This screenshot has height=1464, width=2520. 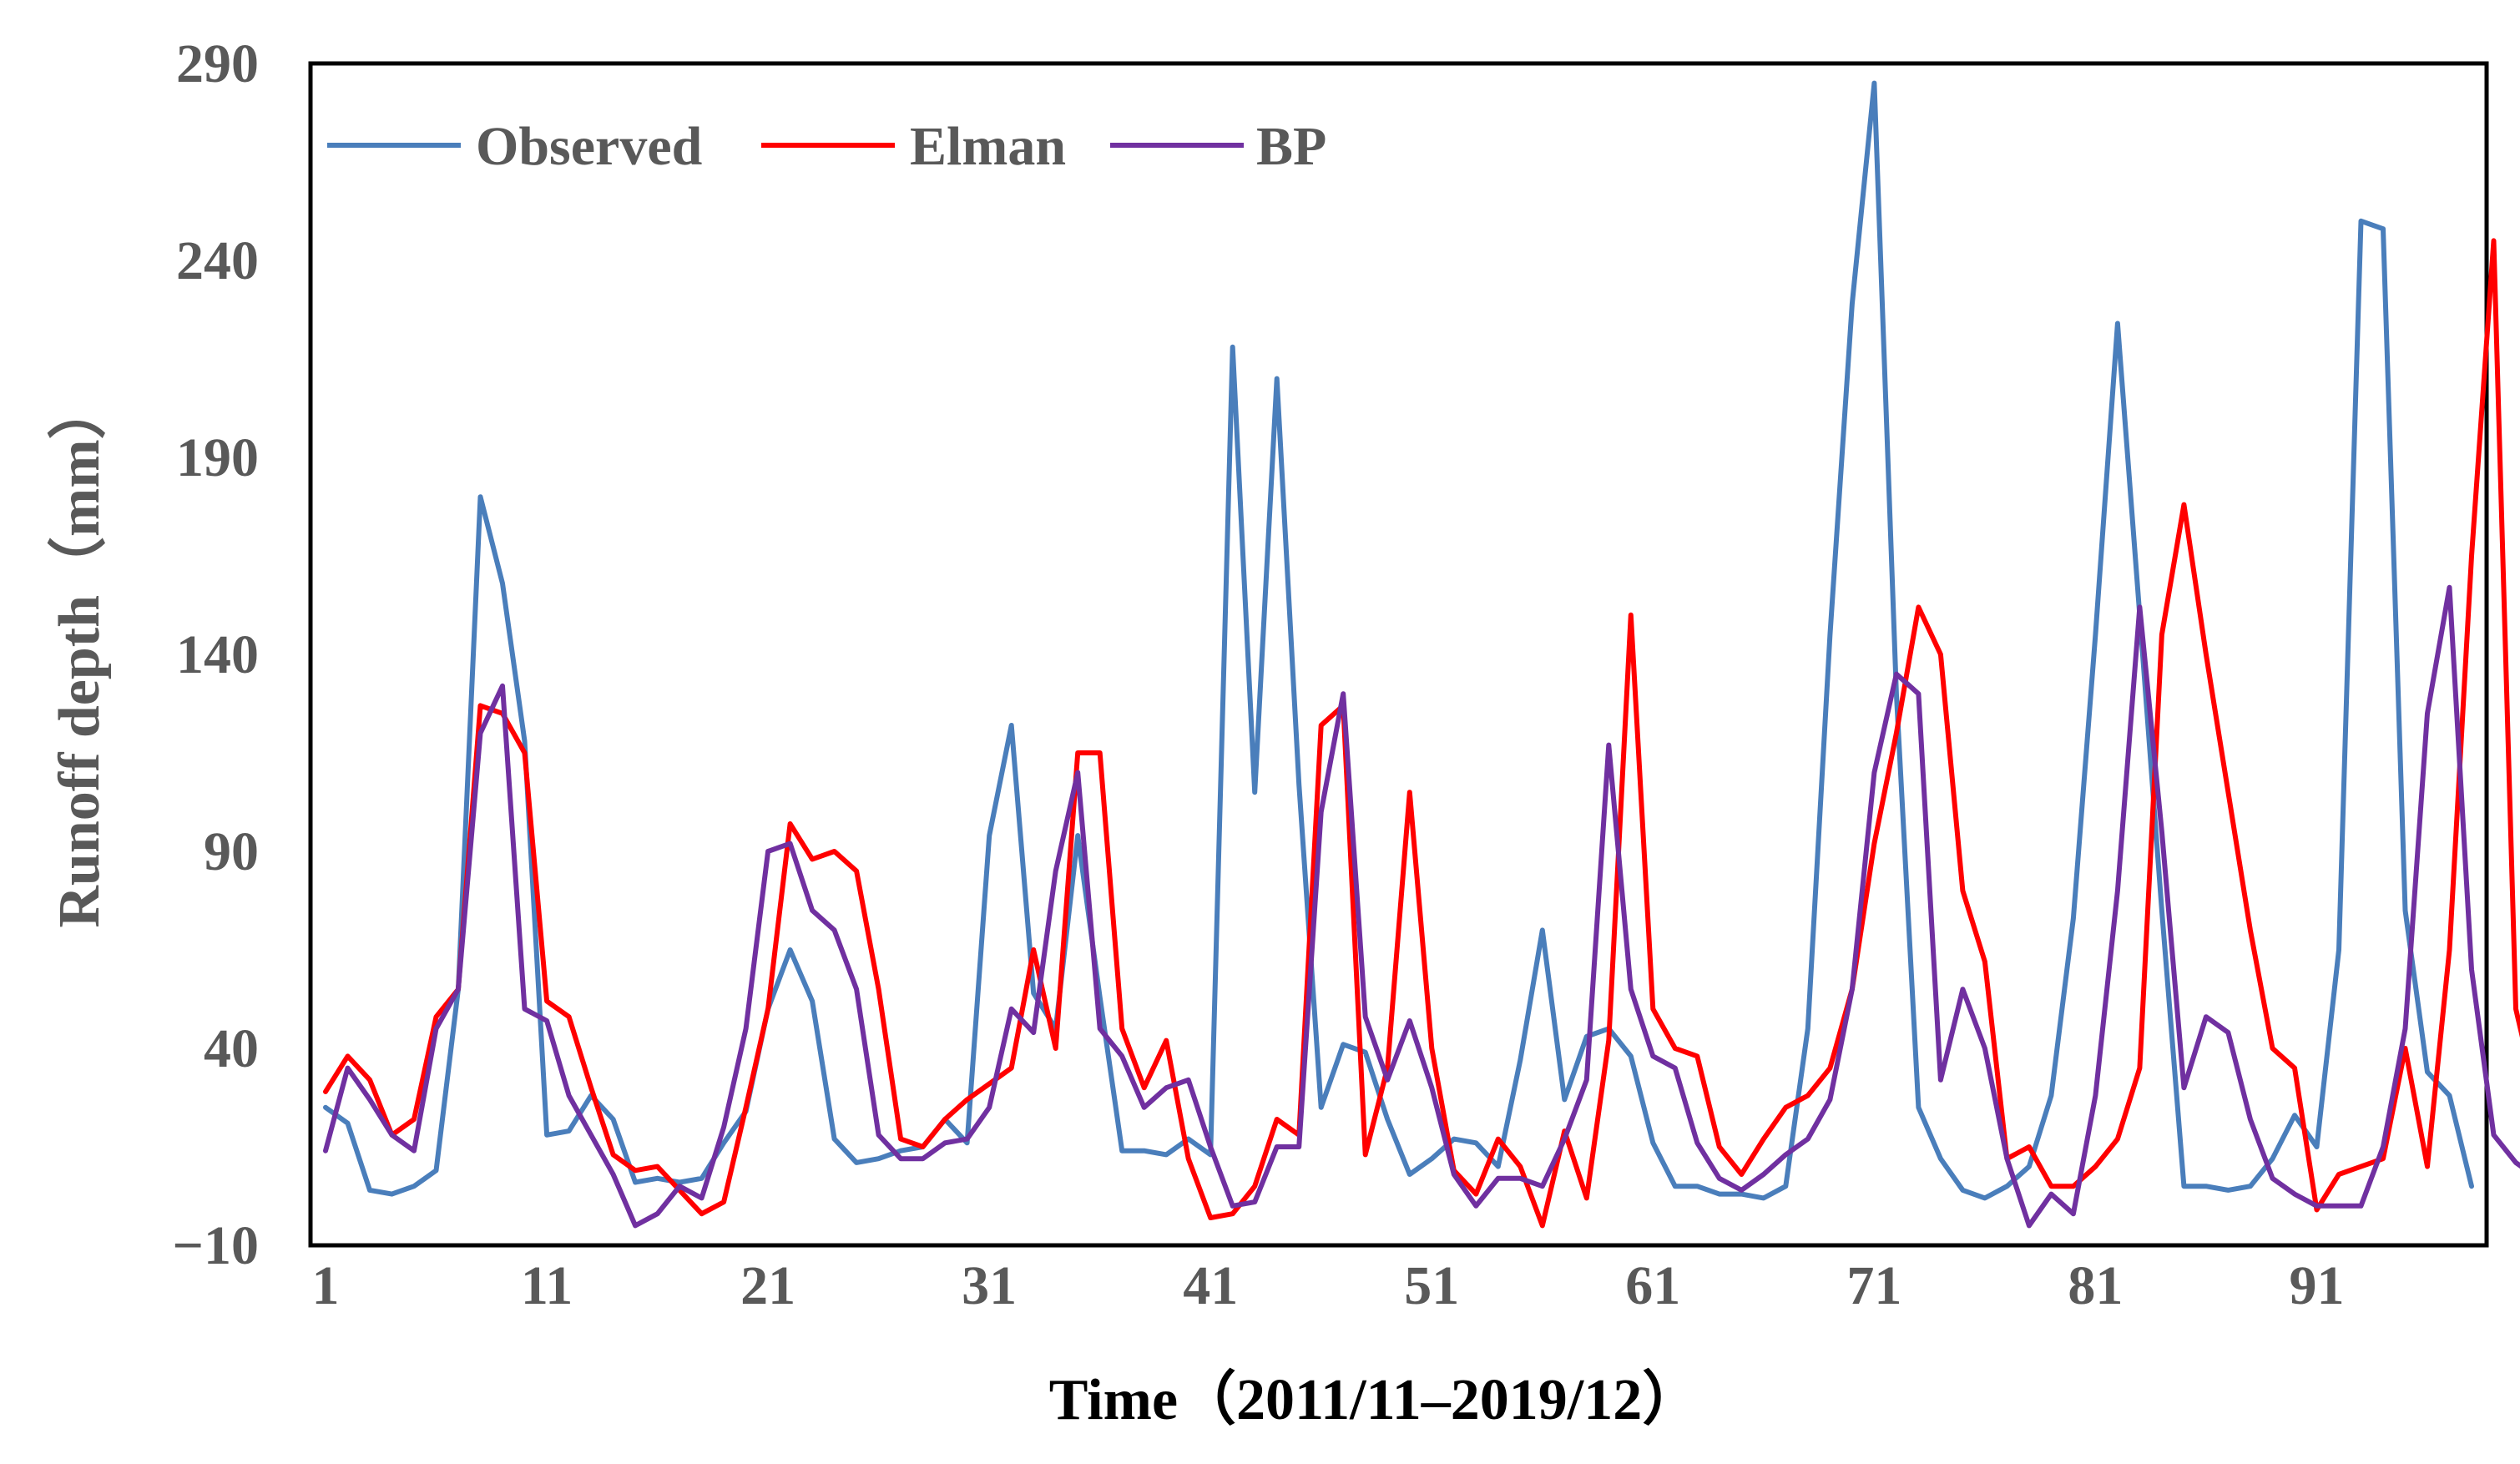 What do you see at coordinates (1210, 1285) in the screenshot?
I see `x-tick-label: 41` at bounding box center [1210, 1285].